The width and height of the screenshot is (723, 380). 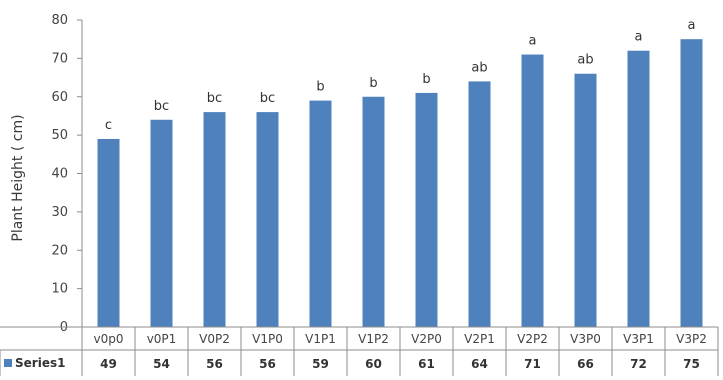 What do you see at coordinates (59, 250) in the screenshot?
I see `y-tick-label: 20` at bounding box center [59, 250].